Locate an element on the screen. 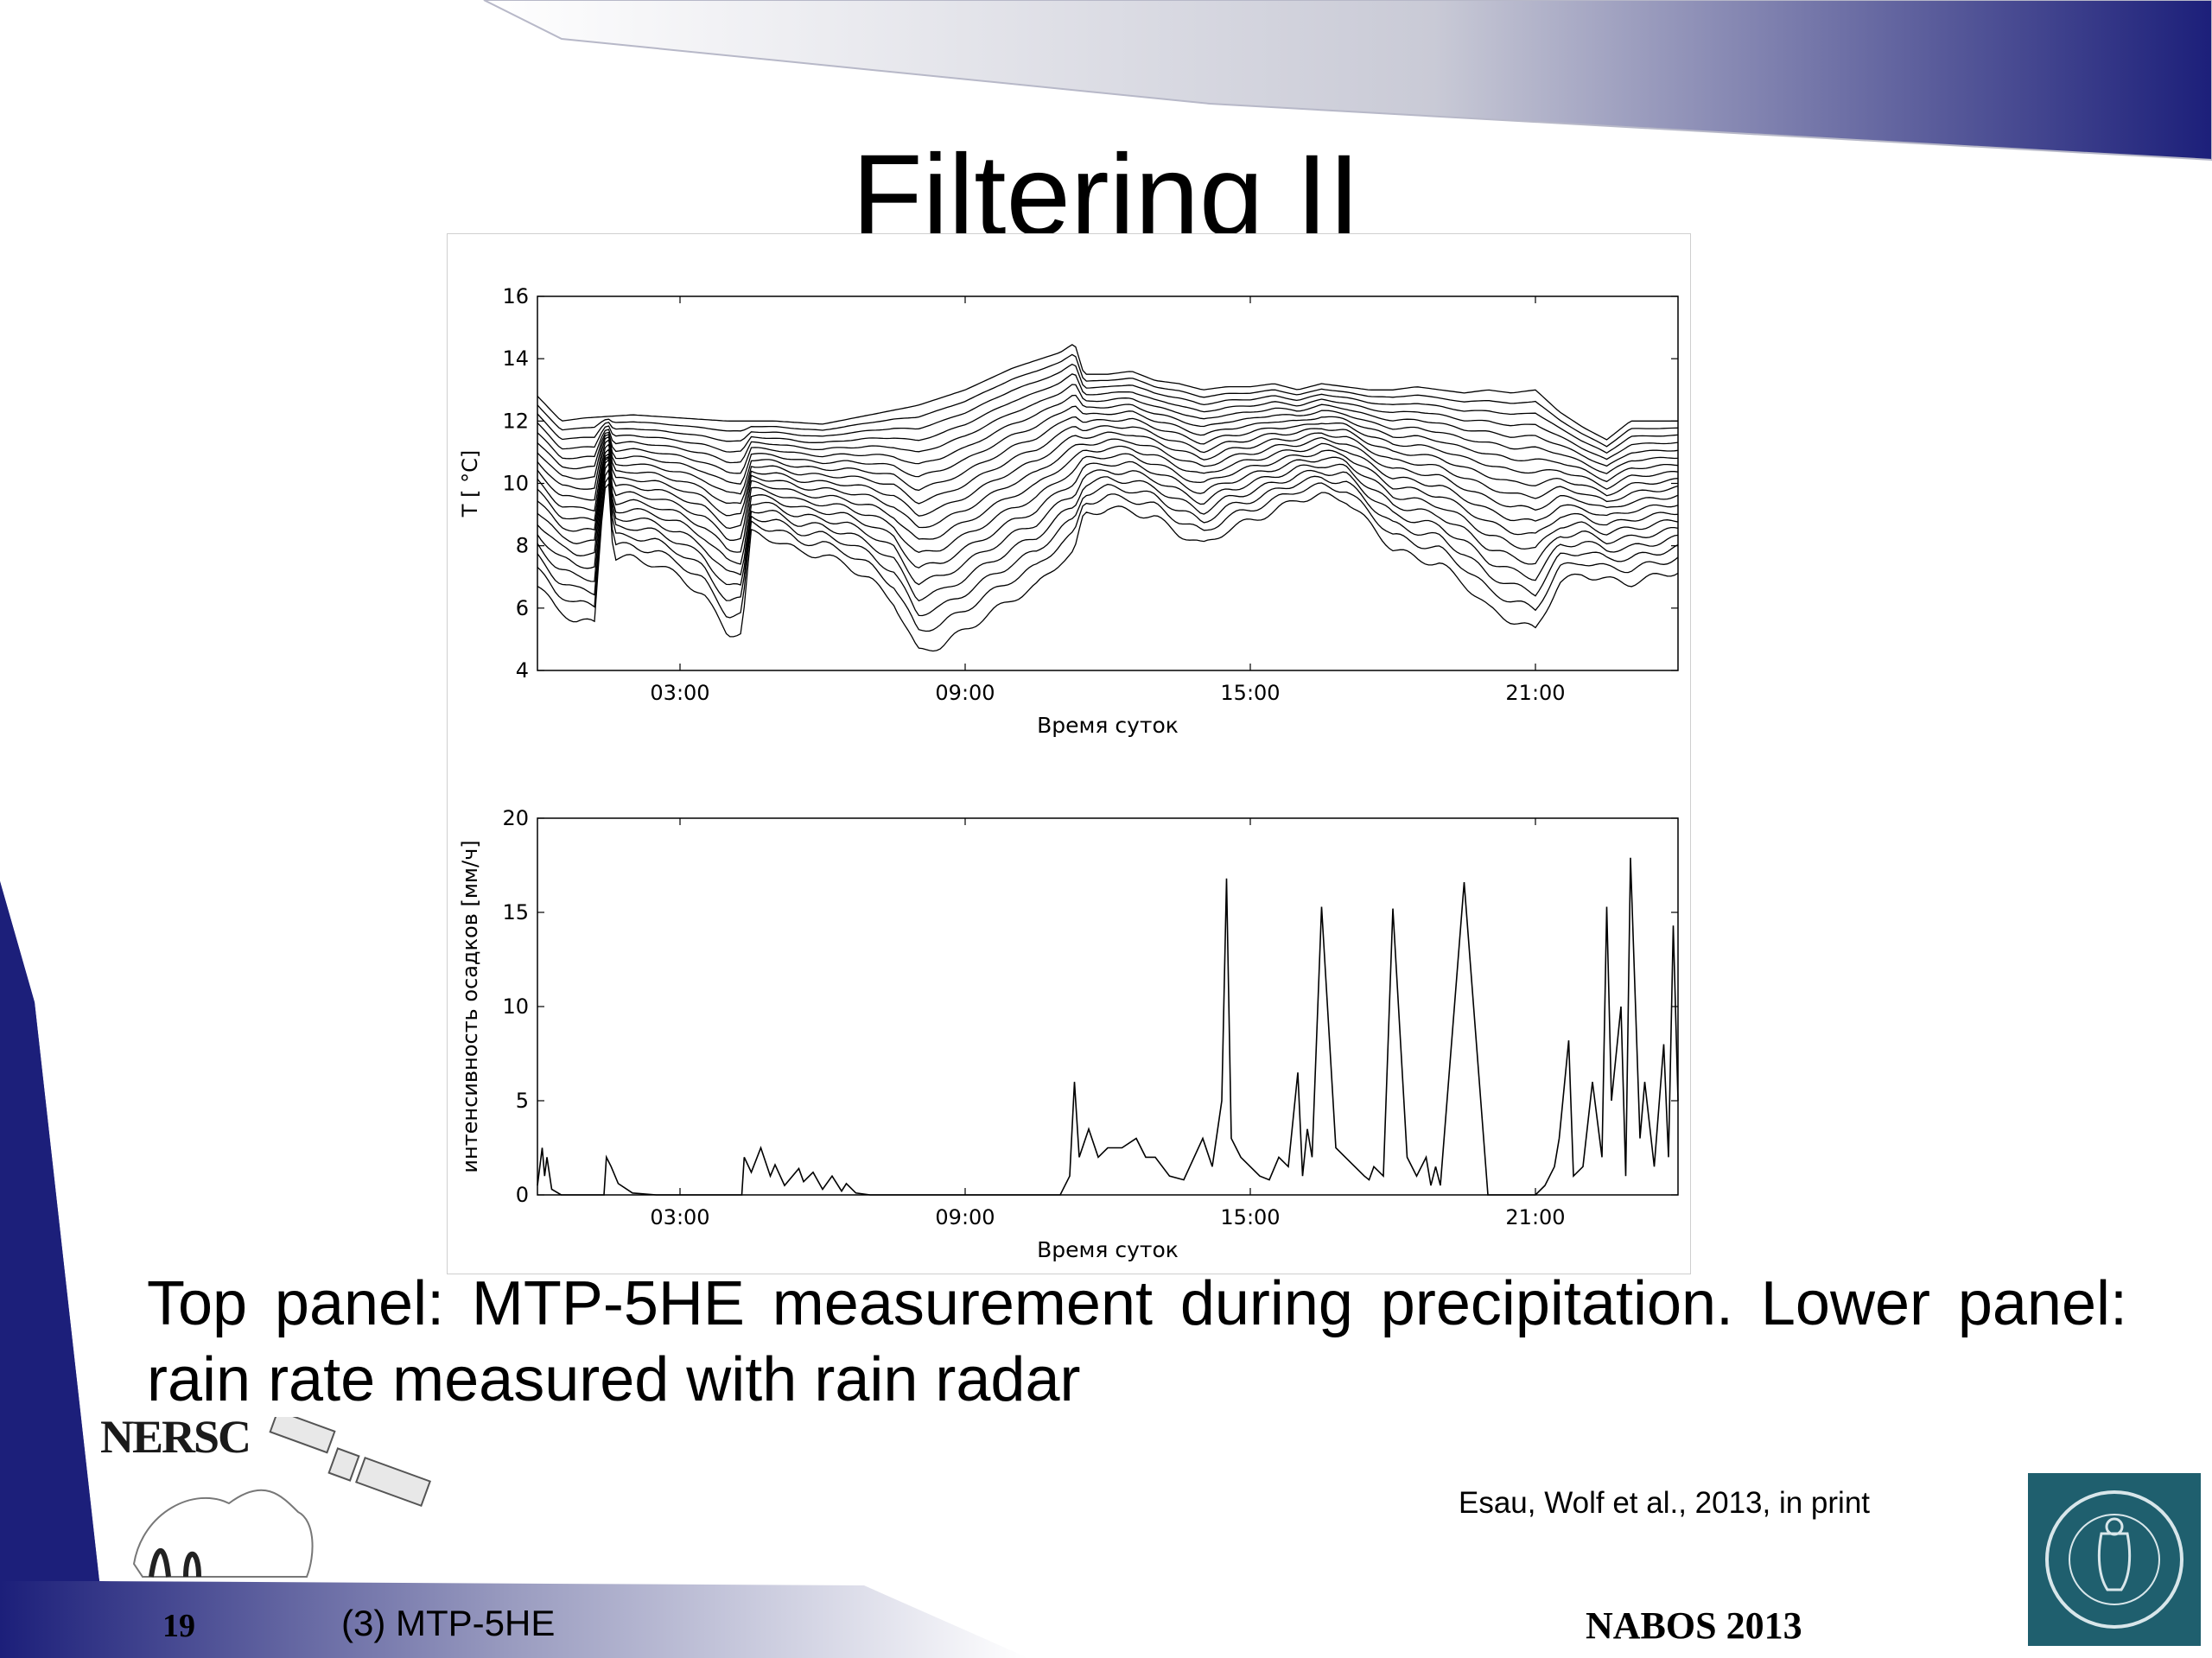  y-tick-label: 15 is located at coordinates (515, 912).